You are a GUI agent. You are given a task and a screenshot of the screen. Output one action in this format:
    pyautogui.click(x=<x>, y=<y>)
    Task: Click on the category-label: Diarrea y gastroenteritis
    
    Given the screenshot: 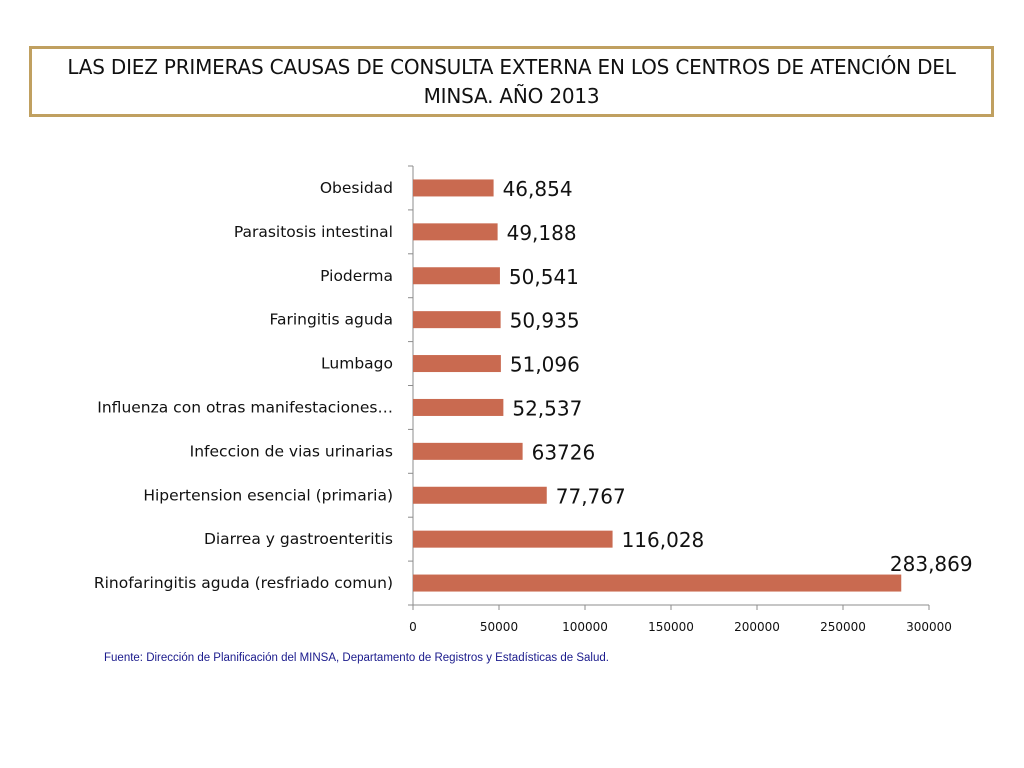 What is the action you would take?
    pyautogui.click(x=298, y=539)
    